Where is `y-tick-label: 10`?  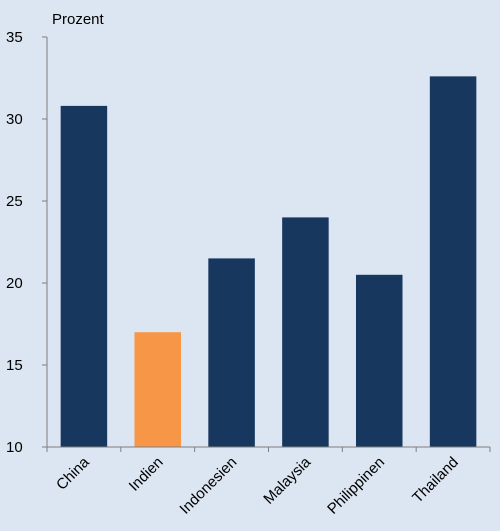 y-tick-label: 10 is located at coordinates (14, 447).